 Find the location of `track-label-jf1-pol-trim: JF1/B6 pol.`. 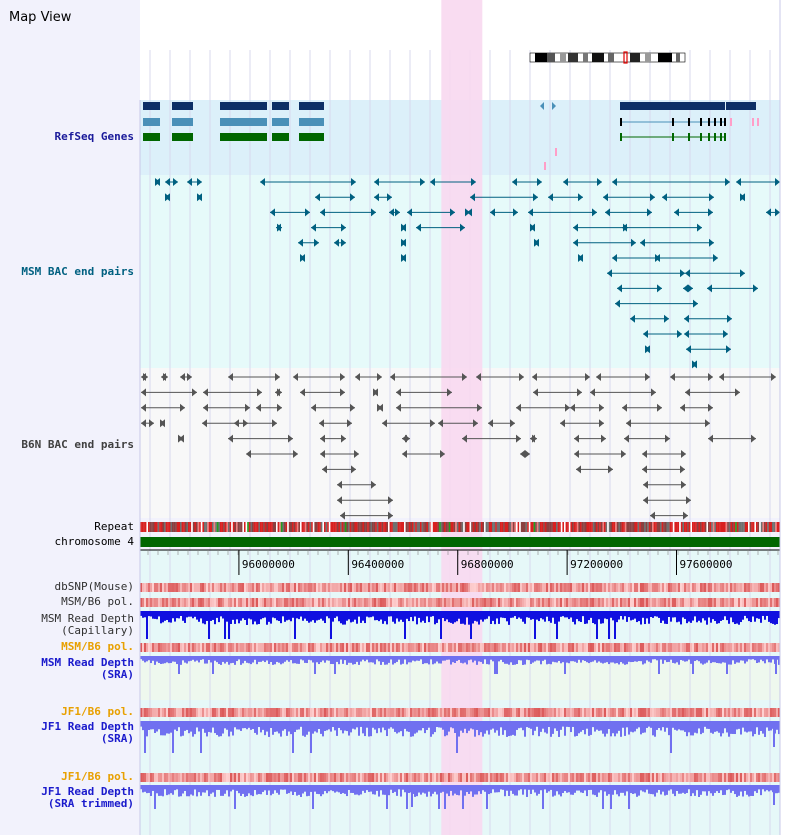

track-label-jf1-pol-trim: JF1/B6 pol. is located at coordinates (97, 777).